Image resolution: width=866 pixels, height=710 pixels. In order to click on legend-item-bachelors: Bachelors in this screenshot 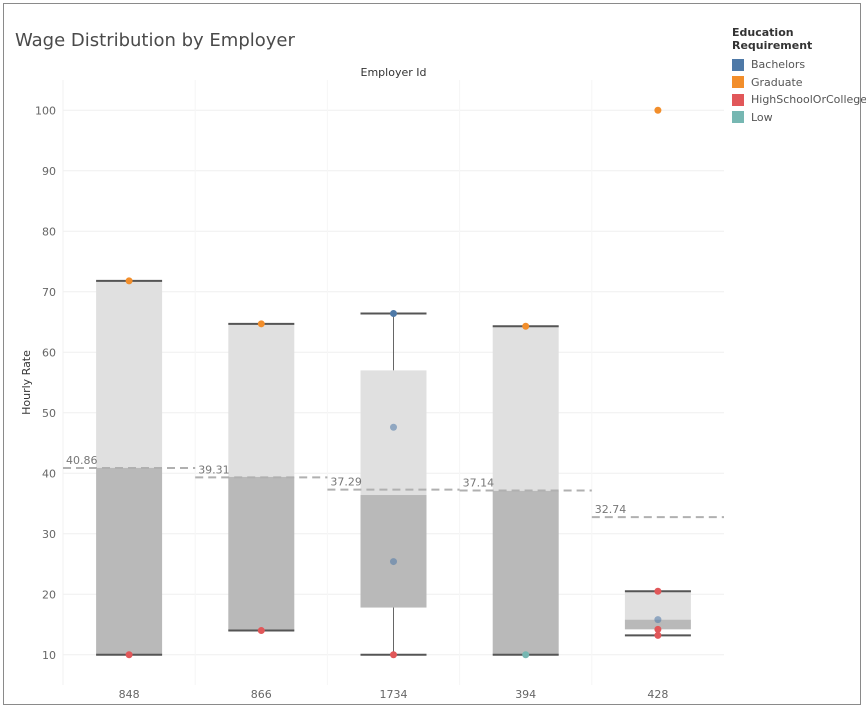, I will do `click(799, 65)`.